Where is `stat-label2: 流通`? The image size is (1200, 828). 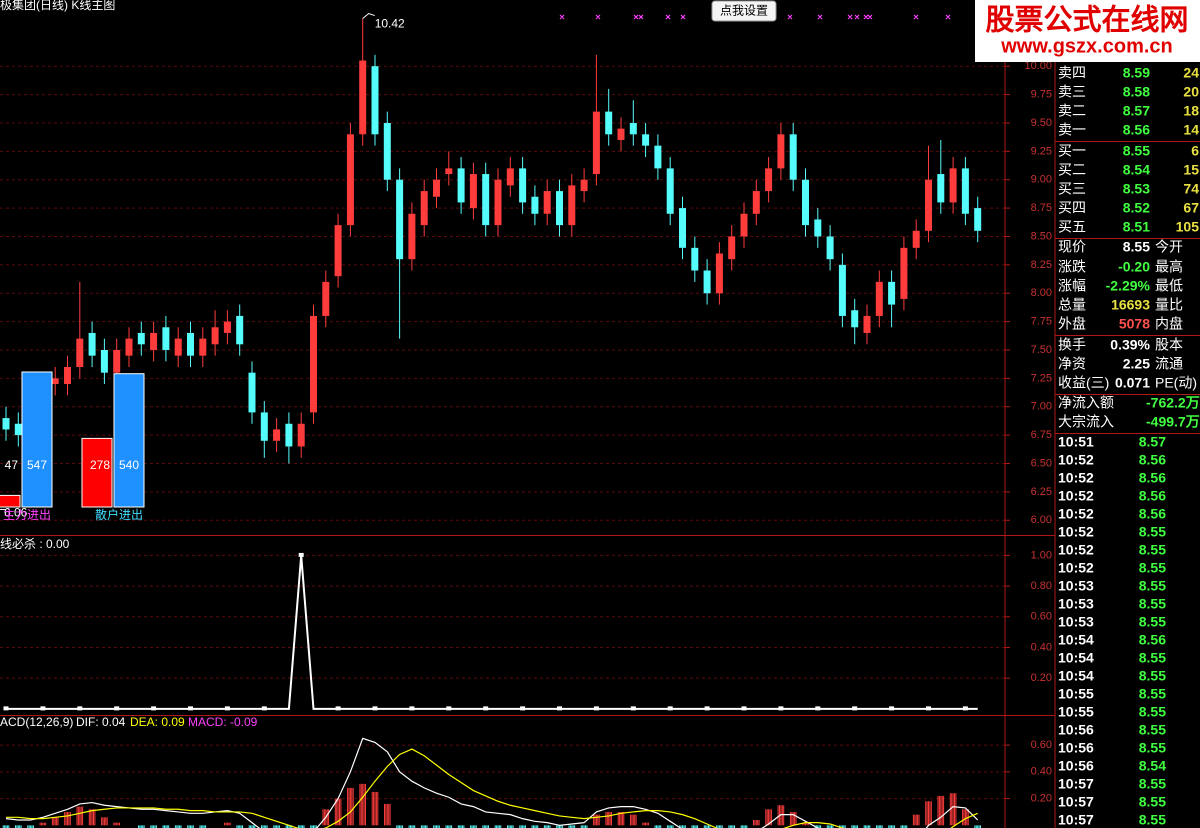
stat-label2: 流通 is located at coordinates (1169, 364).